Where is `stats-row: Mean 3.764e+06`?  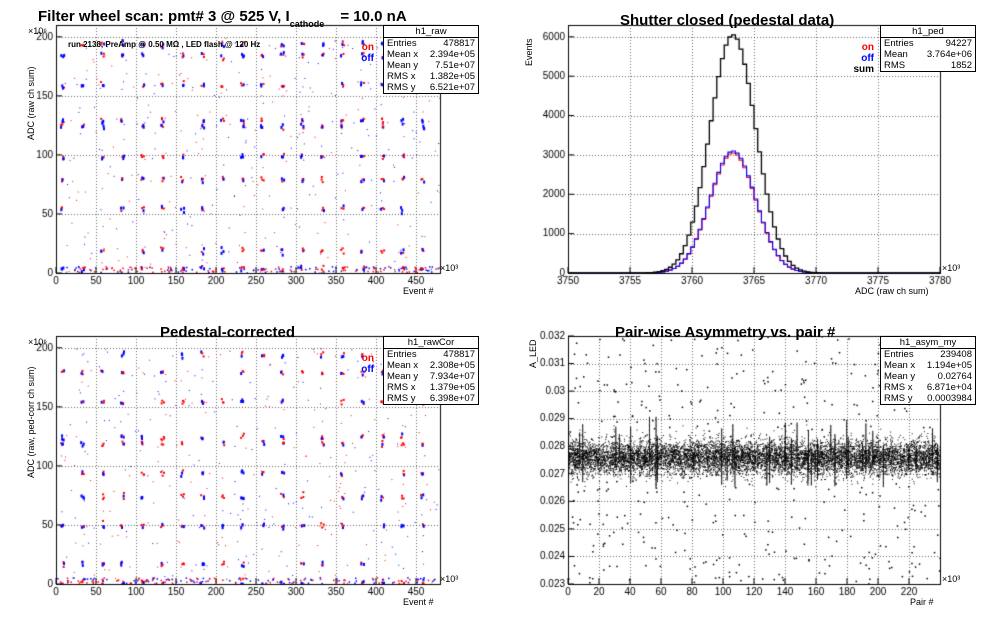
stats-row: Mean 3.764e+06 is located at coordinates (928, 54).